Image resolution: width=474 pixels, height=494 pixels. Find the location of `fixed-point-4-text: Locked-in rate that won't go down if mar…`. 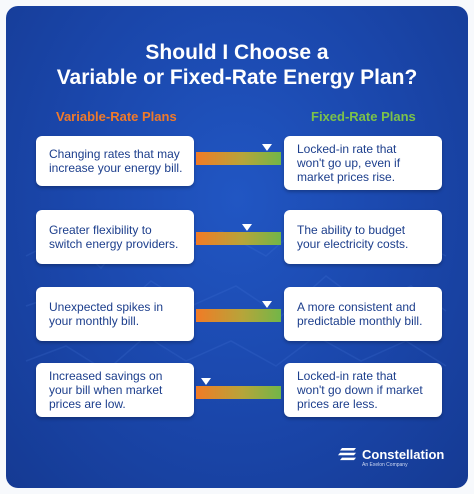

fixed-point-4-text: Locked-in rate that won't go down if mar… is located at coordinates (360, 390).